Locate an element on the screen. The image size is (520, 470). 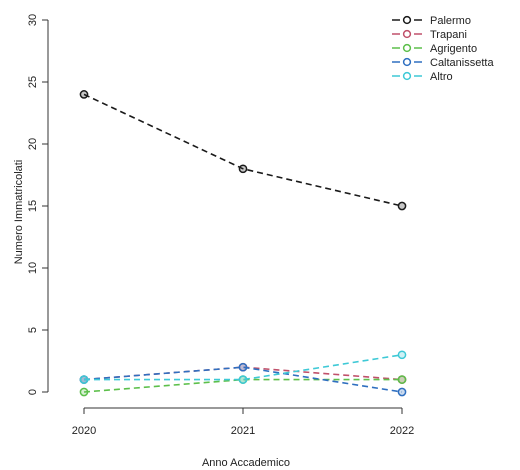
legend-item: Caltanissetta is located at coordinates (443, 63).